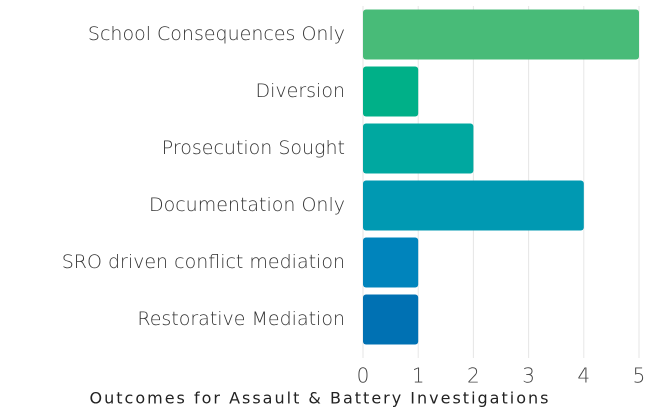  I want to click on x-tick-label: 3, so click(528, 376).